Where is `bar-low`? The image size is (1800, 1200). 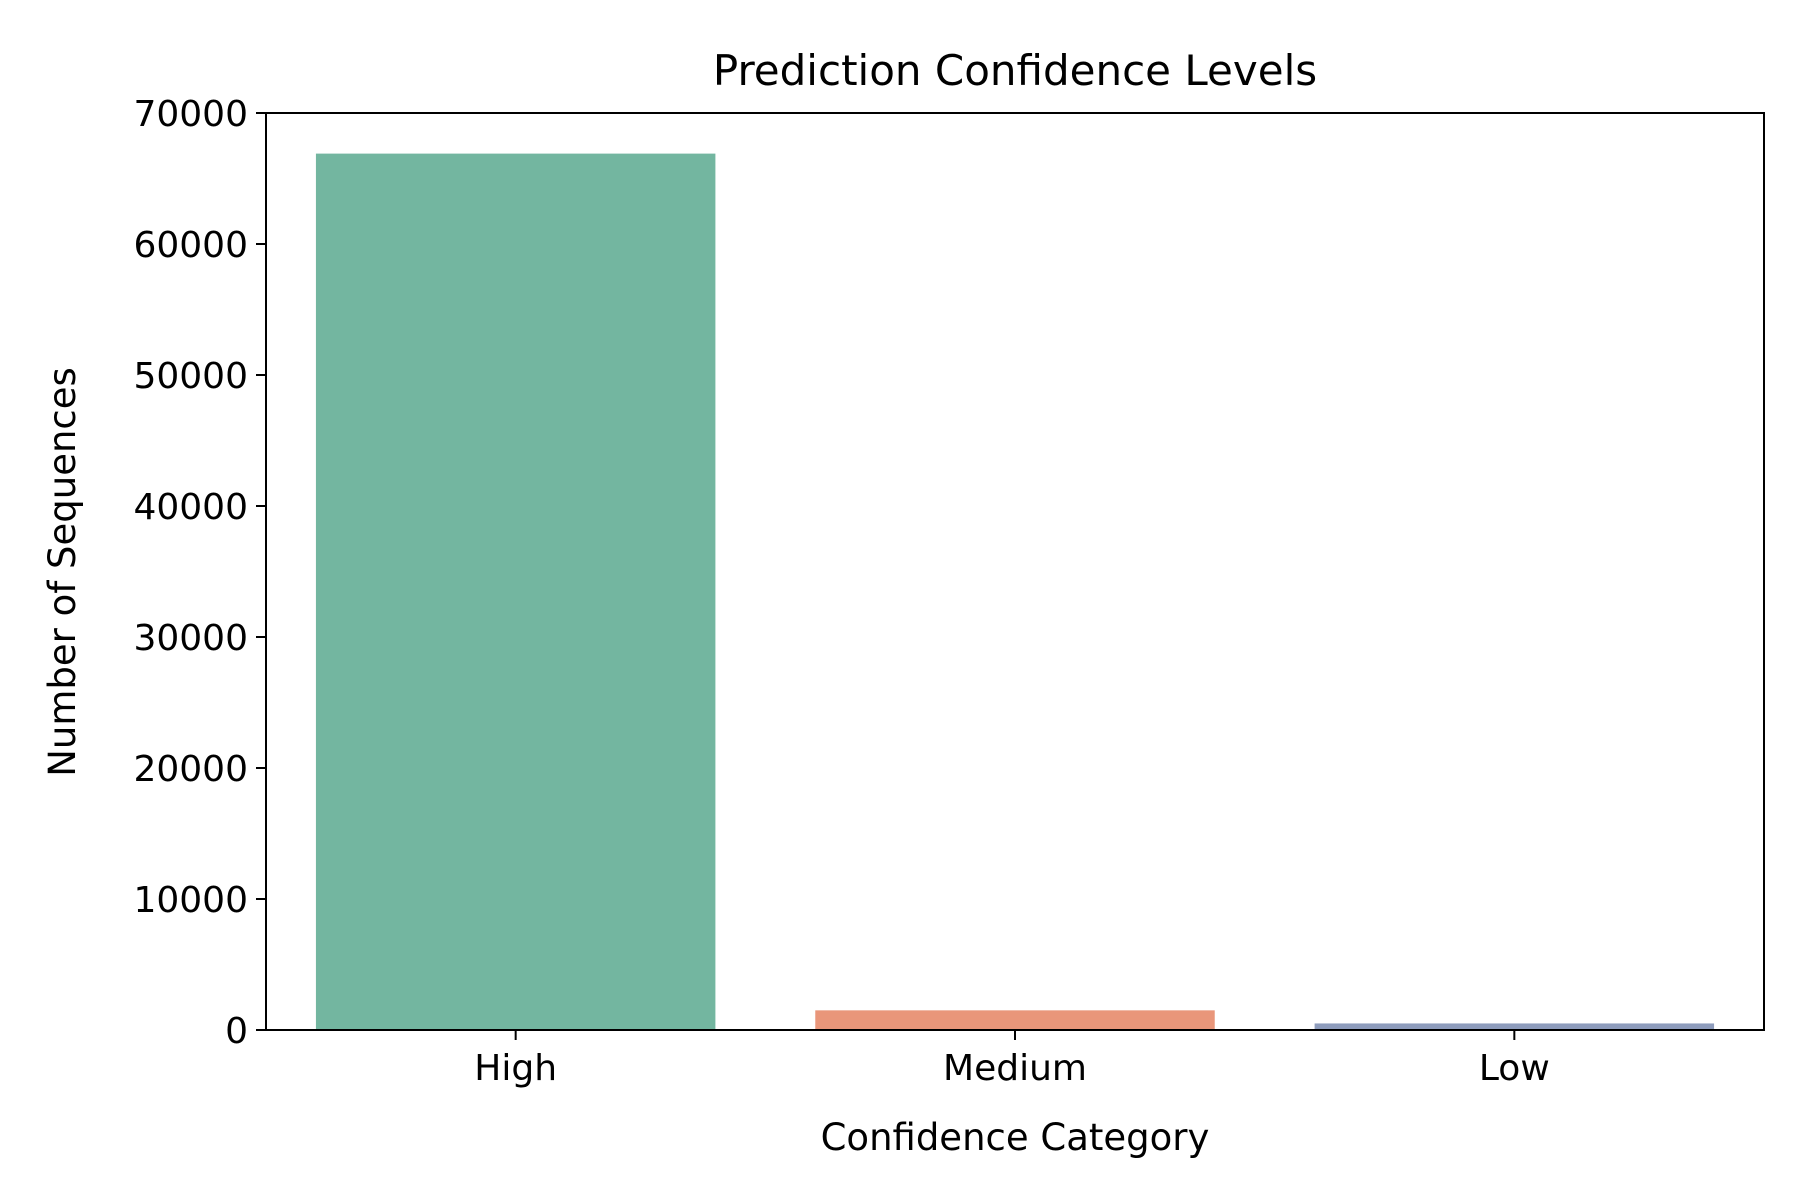 bar-low is located at coordinates (1514, 1026).